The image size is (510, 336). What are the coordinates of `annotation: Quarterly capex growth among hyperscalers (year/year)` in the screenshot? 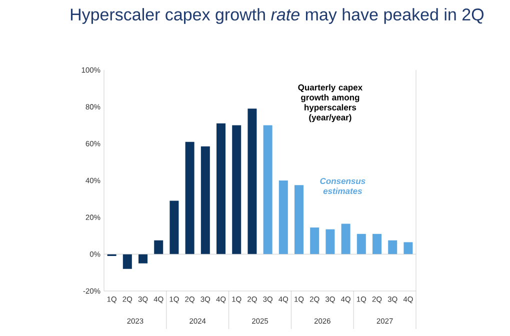 It's located at (330, 103).